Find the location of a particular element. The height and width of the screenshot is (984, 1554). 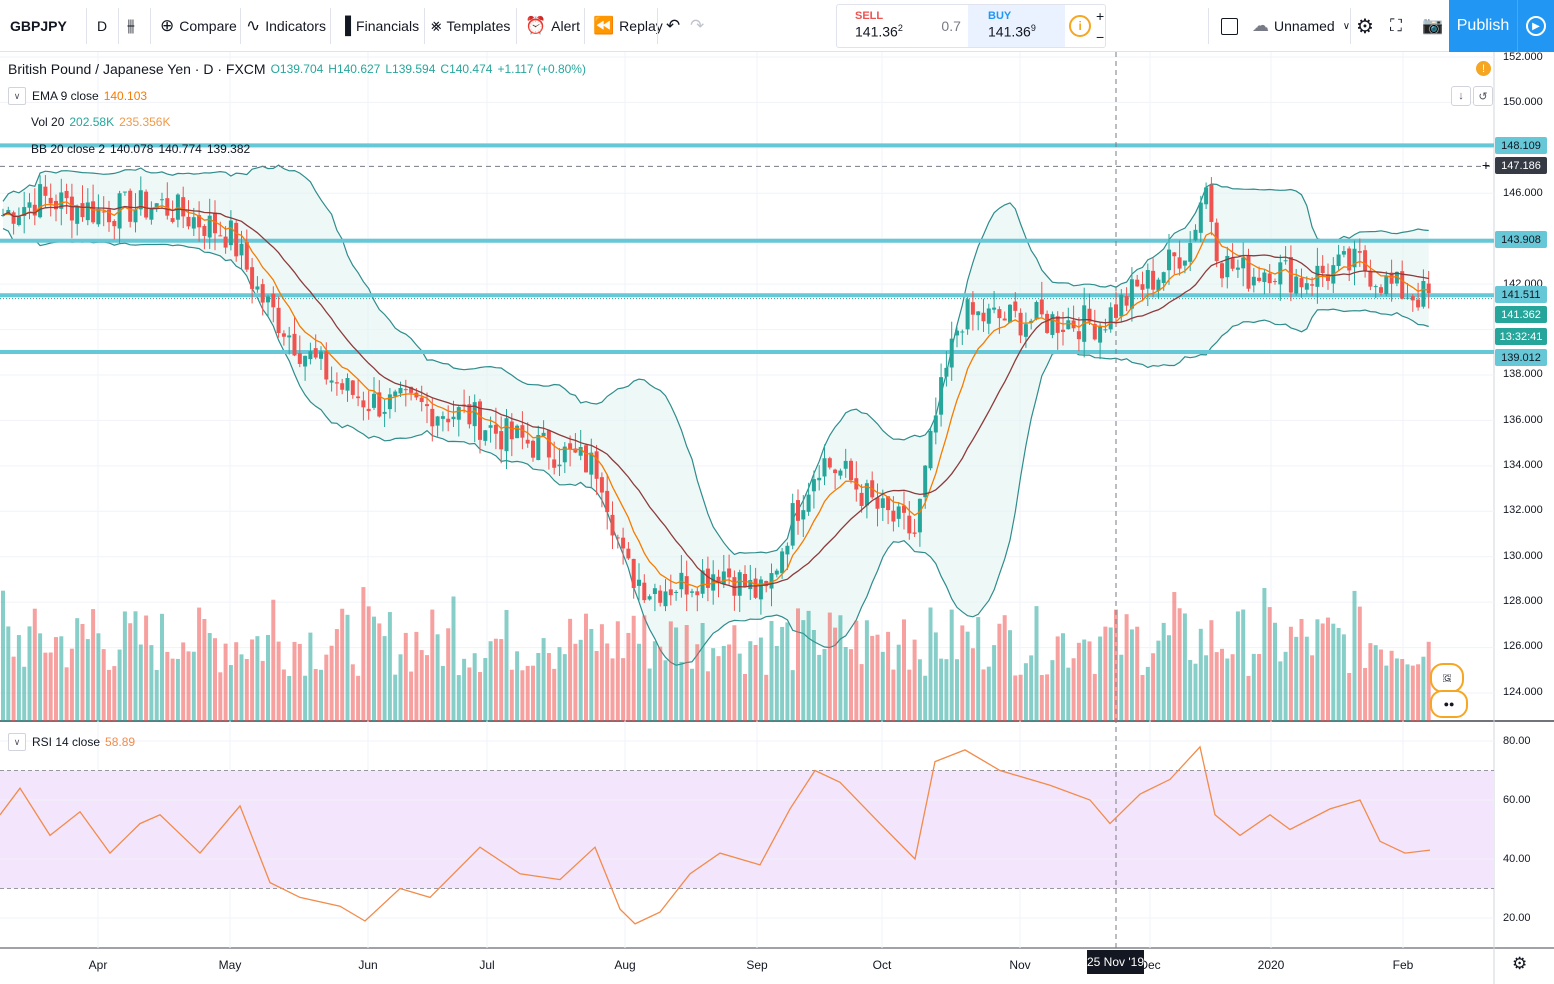

quantity-stepper: + − is located at coordinates (1100, 26).